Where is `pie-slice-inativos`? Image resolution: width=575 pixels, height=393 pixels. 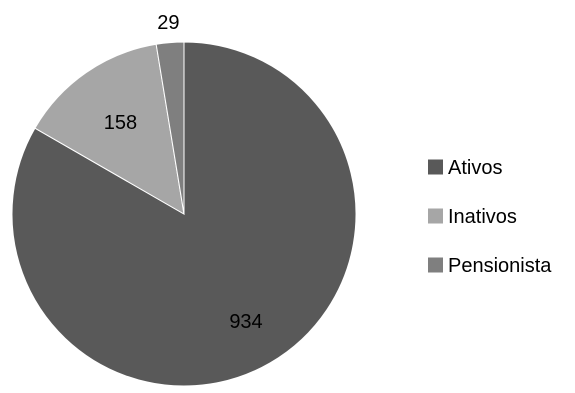 pie-slice-inativos is located at coordinates (109, 129).